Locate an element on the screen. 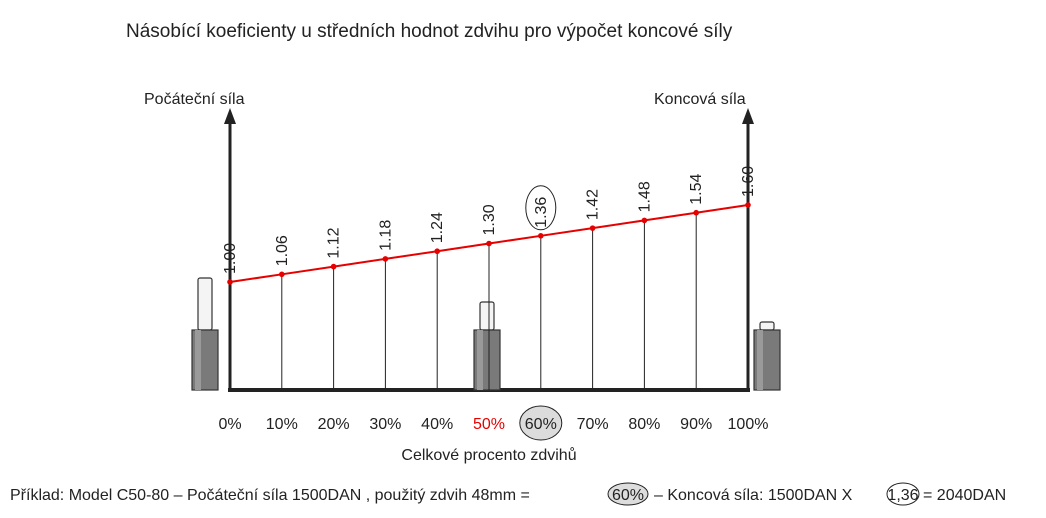 The image size is (1046, 518). value-label-30: 1.18 is located at coordinates (385, 235).